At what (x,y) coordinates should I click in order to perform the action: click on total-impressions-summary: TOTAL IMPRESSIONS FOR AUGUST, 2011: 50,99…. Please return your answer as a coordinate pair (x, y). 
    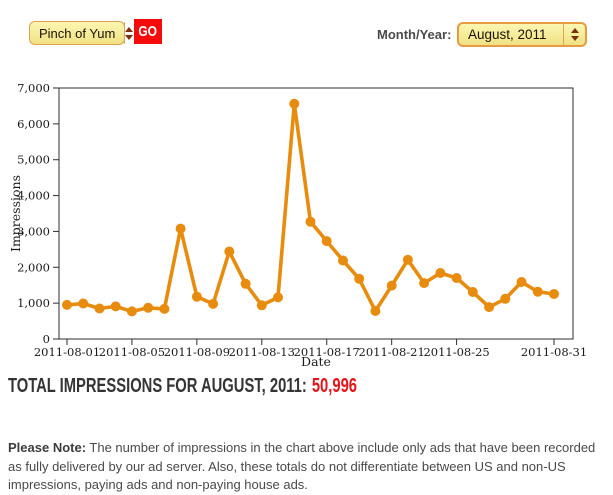
    Looking at the image, I should click on (250, 386).